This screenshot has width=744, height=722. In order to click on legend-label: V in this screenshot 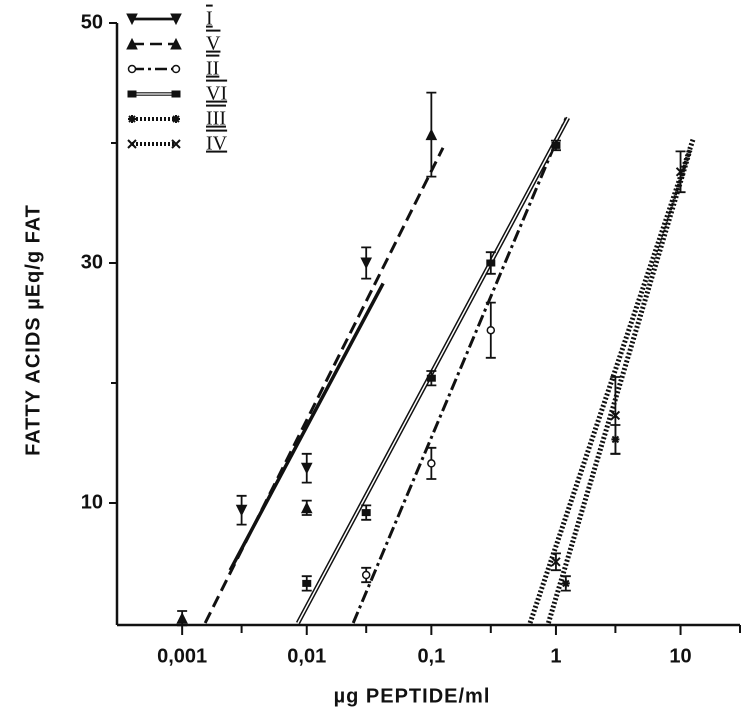, I will do `click(213, 44)`.